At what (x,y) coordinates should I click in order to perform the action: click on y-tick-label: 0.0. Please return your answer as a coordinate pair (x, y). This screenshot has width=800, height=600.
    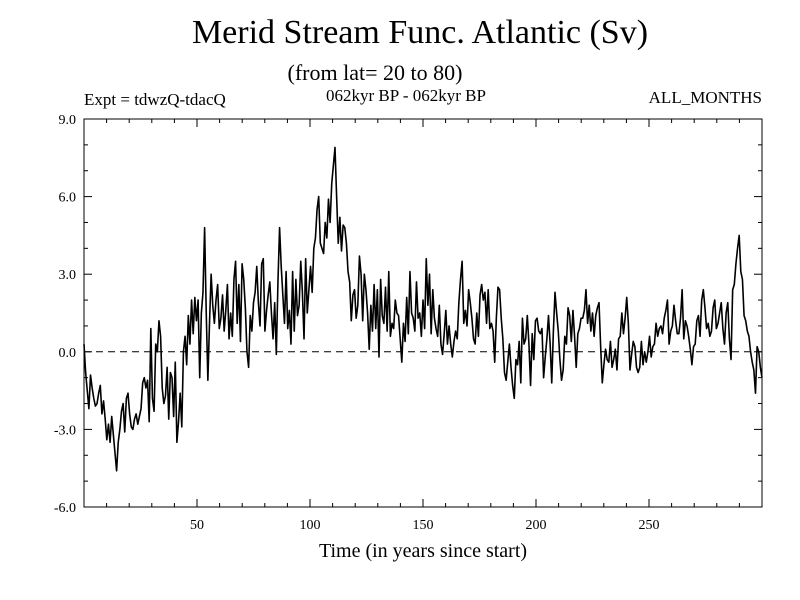
    Looking at the image, I should click on (68, 353).